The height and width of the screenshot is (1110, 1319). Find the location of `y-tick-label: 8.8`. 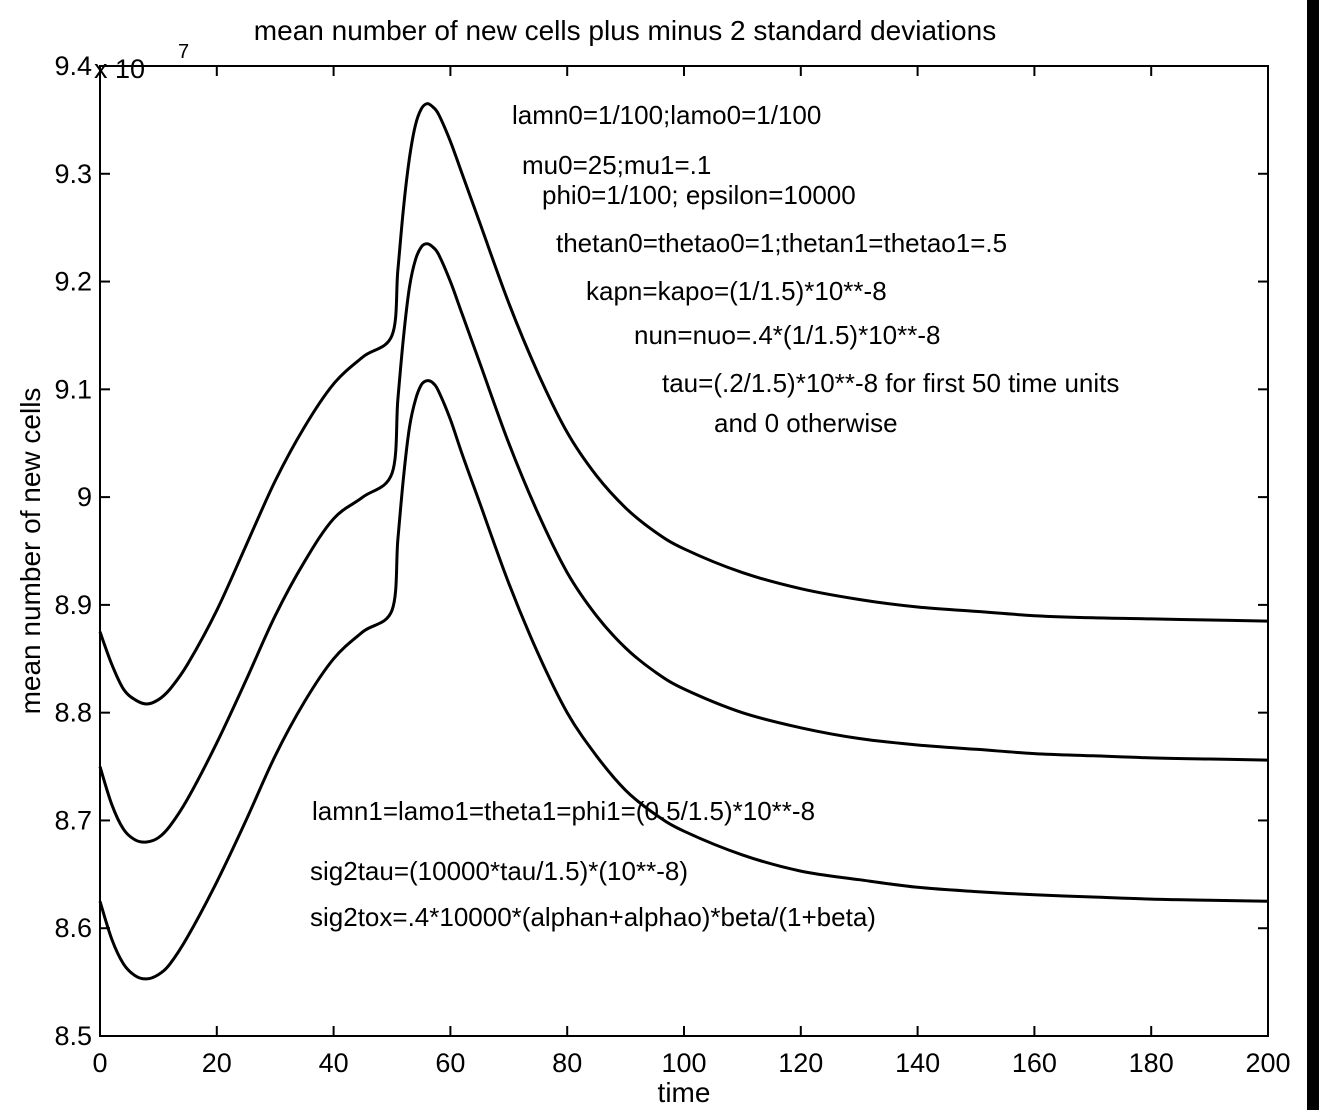

y-tick-label: 8.8 is located at coordinates (73, 713).